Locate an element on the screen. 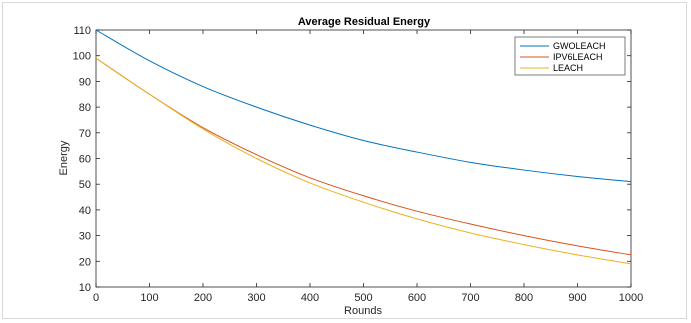 The height and width of the screenshot is (323, 691). y-axis-label: Energy is located at coordinates (64, 157).